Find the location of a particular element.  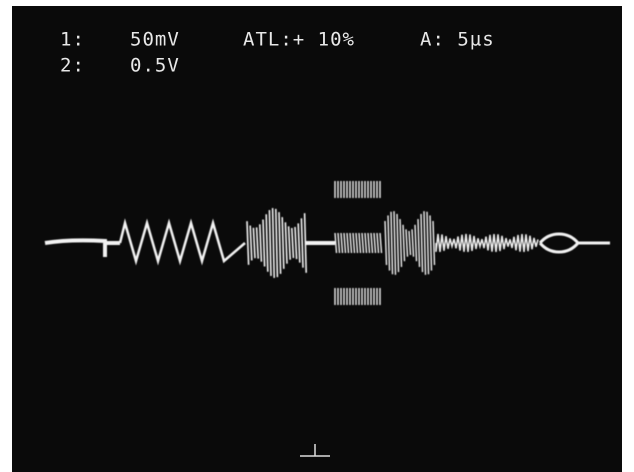

channel-2-scale: 0.5V is located at coordinates (155, 66).